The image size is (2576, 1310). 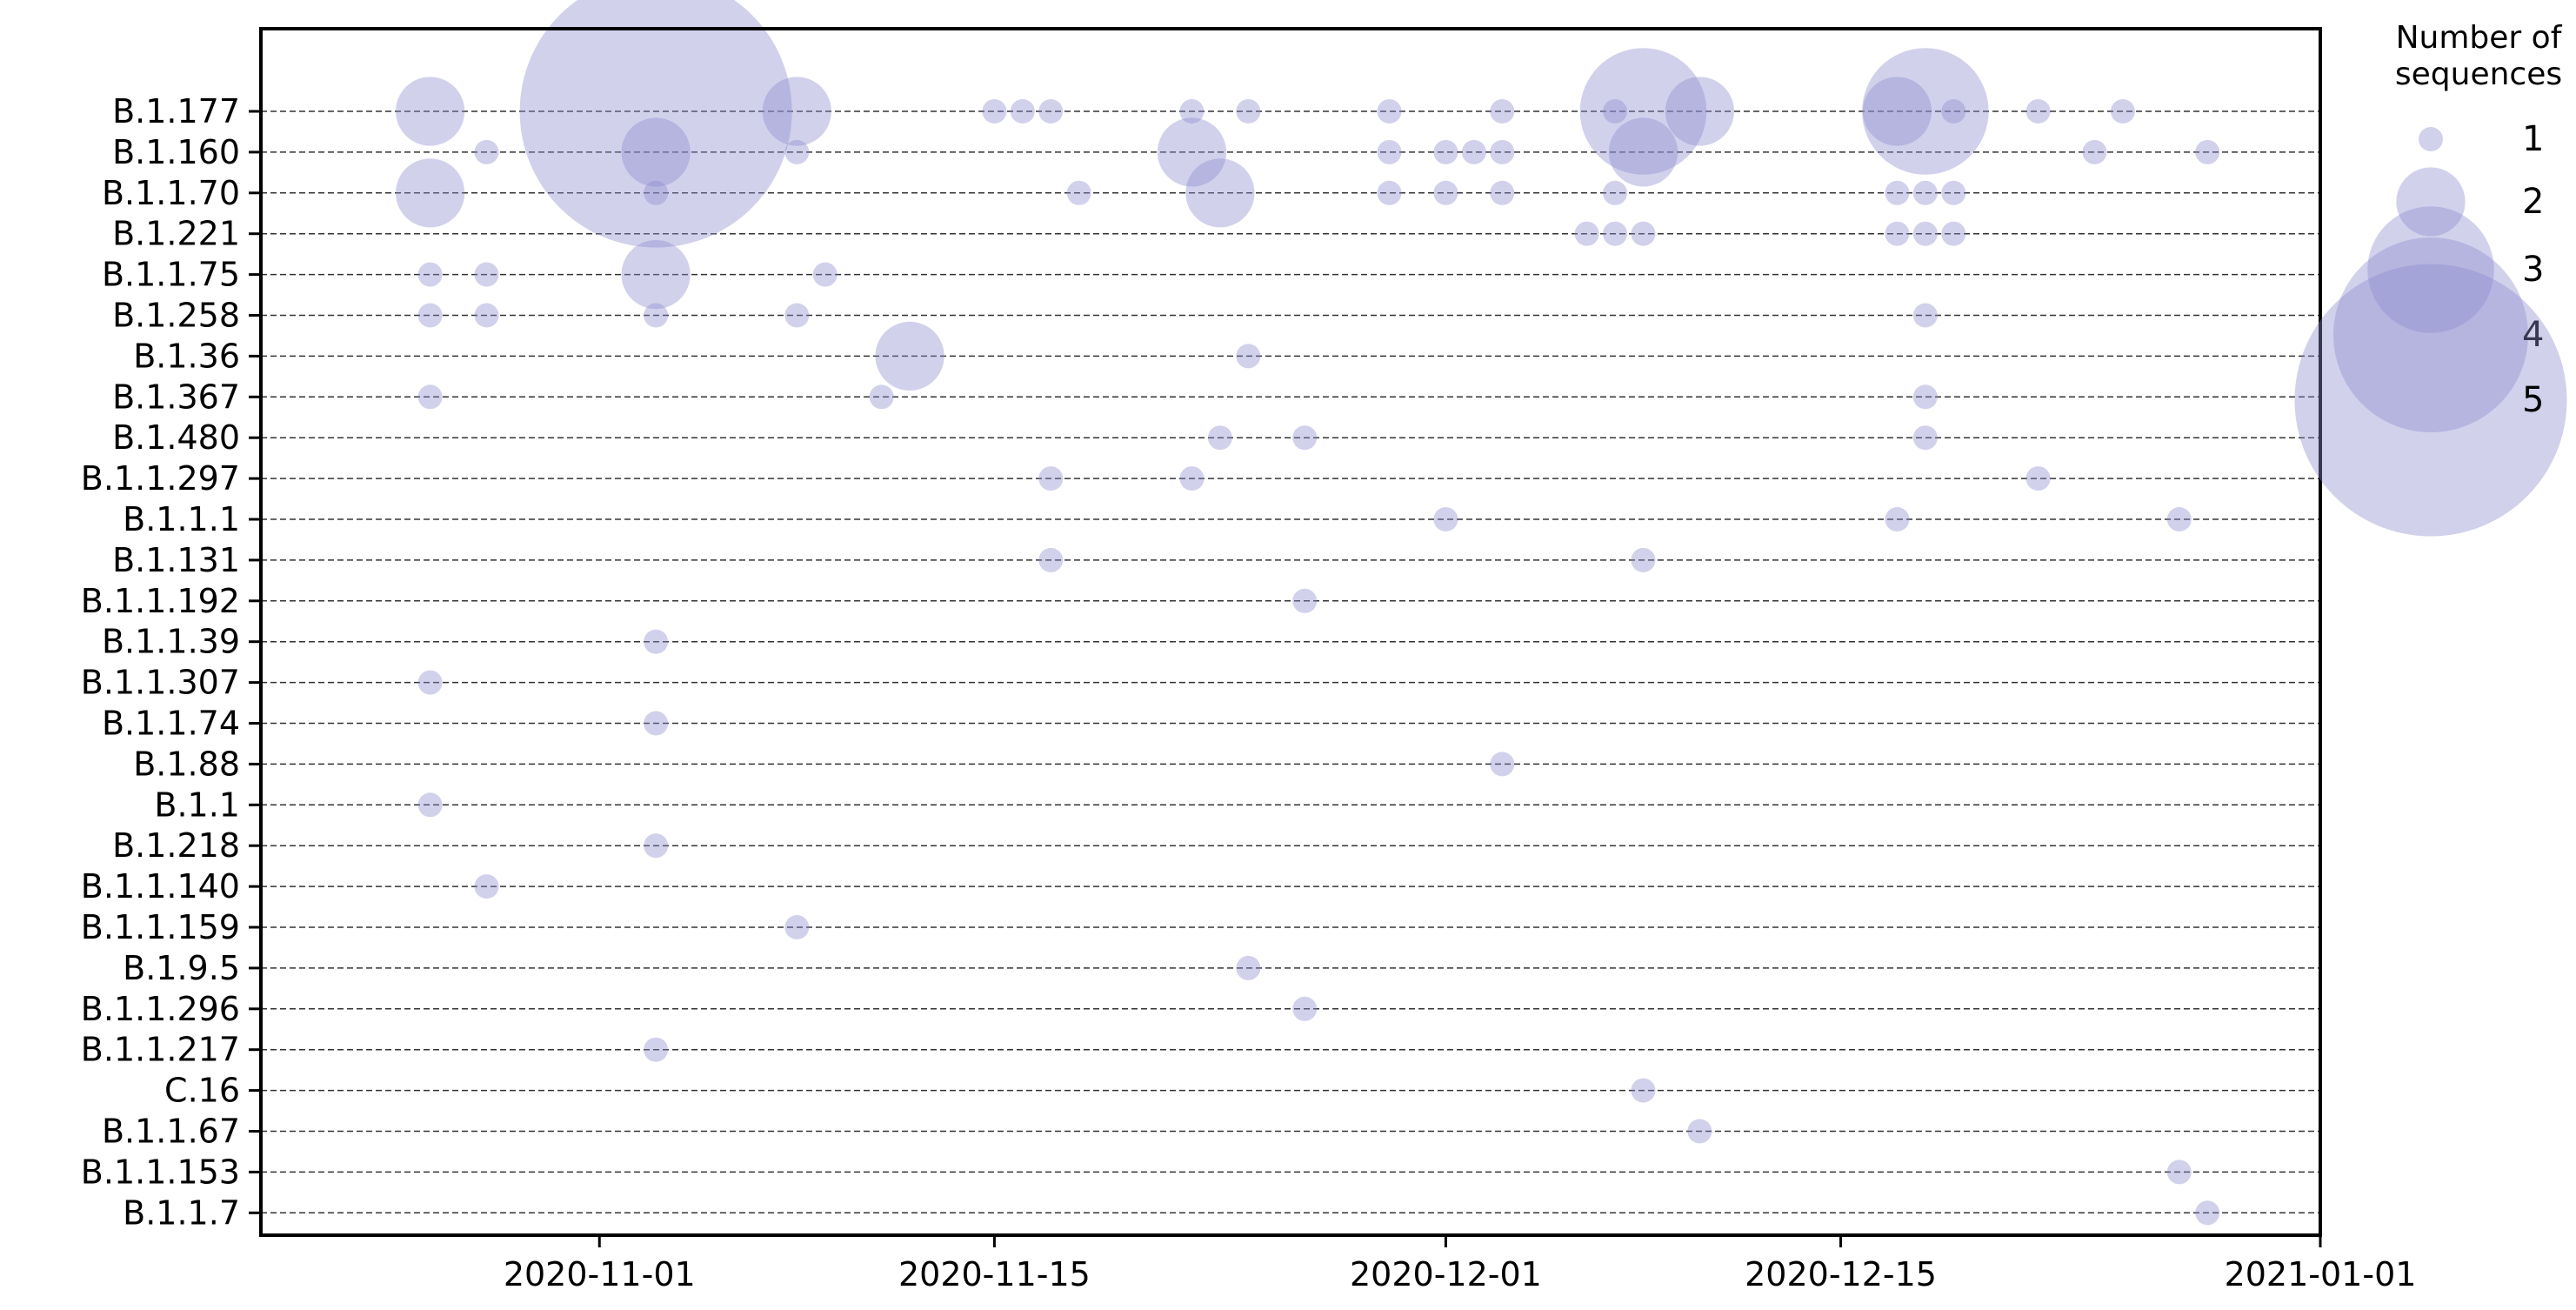 I want to click on y-tick-label: B.1.1.39, so click(x=171, y=642).